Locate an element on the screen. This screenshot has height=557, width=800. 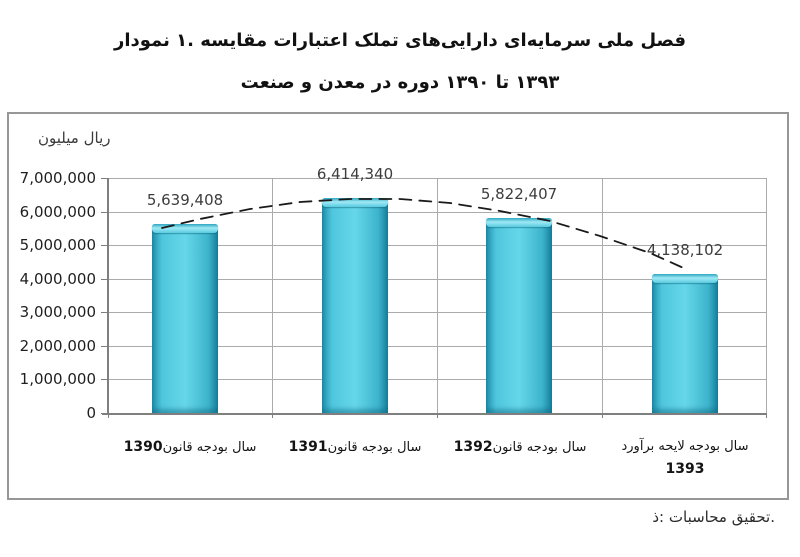
y-tick-label: 6,000,000 is located at coordinates (57, 212).